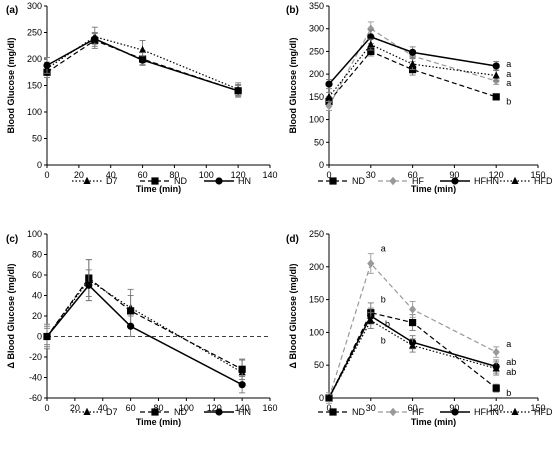 This screenshot has width=552, height=458. What do you see at coordinates (37, 275) in the screenshot?
I see `y-tick-label: 60` at bounding box center [37, 275].